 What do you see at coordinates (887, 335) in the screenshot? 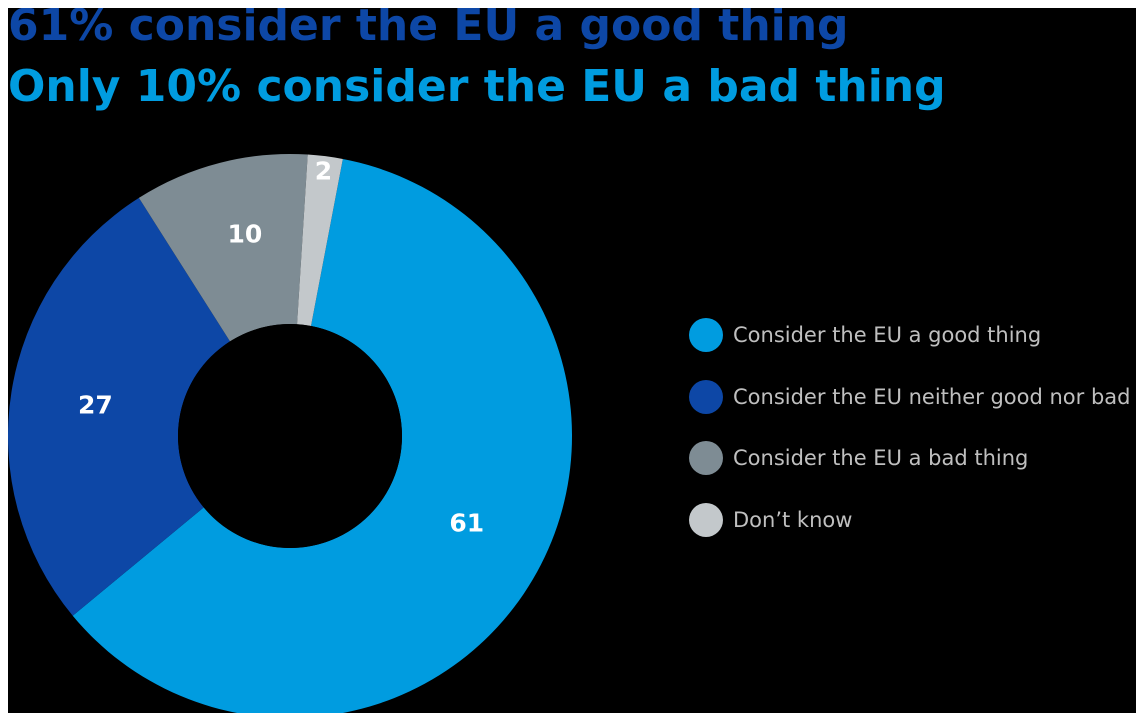
I see `legend-label-good: Consider the EU a good thing` at bounding box center [887, 335].